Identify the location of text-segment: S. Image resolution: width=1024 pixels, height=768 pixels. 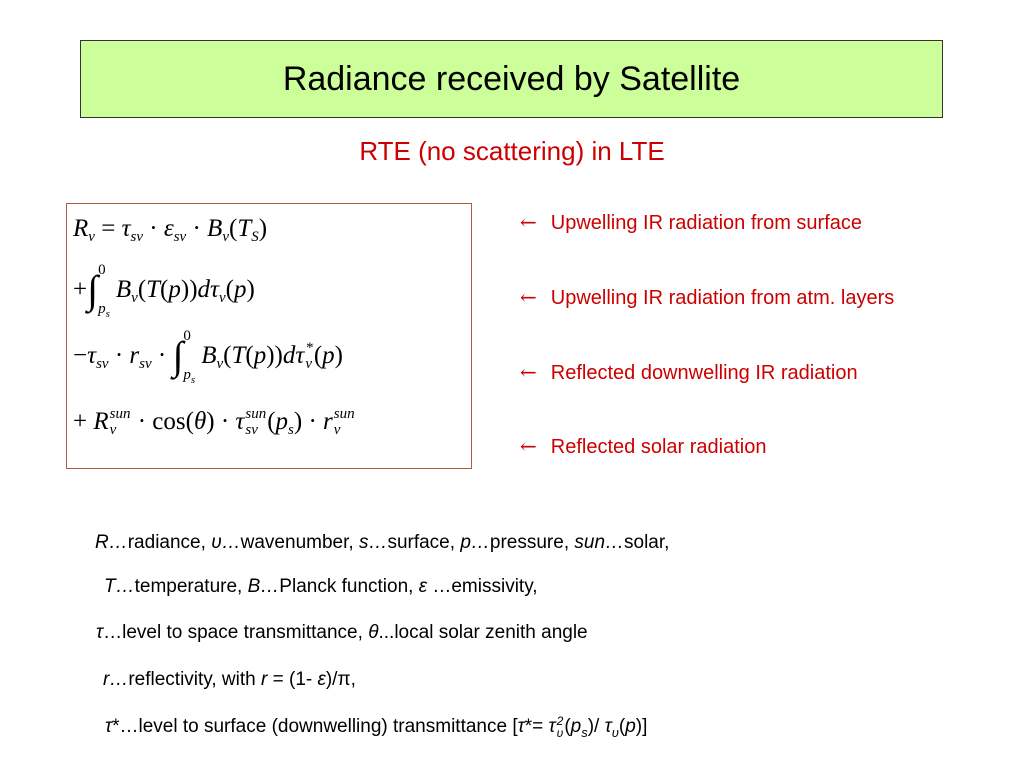
(255, 236).